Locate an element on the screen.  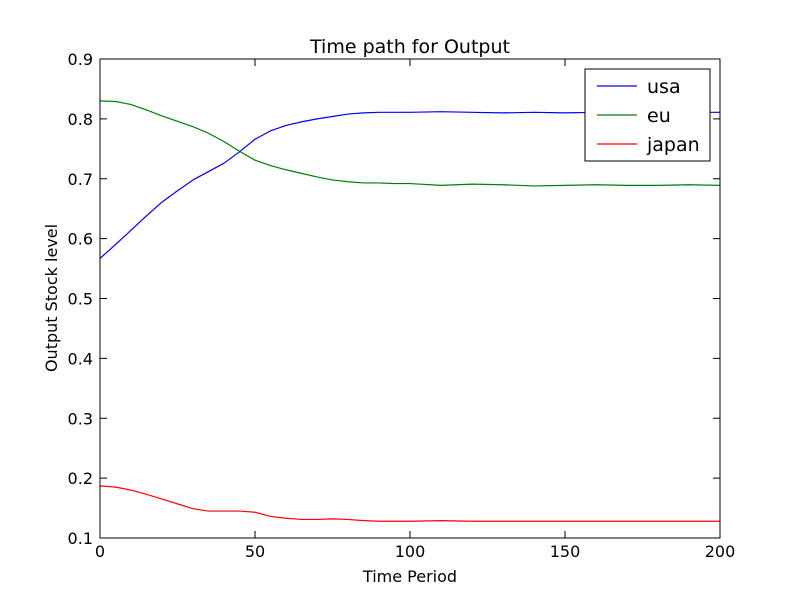
y-tick-label: 0.6 is located at coordinates (80, 239).